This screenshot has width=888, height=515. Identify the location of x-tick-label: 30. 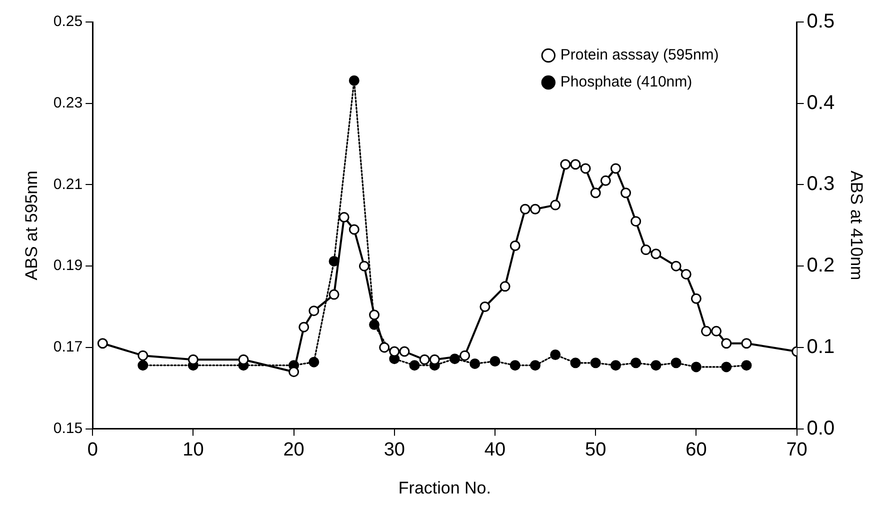
(394, 449).